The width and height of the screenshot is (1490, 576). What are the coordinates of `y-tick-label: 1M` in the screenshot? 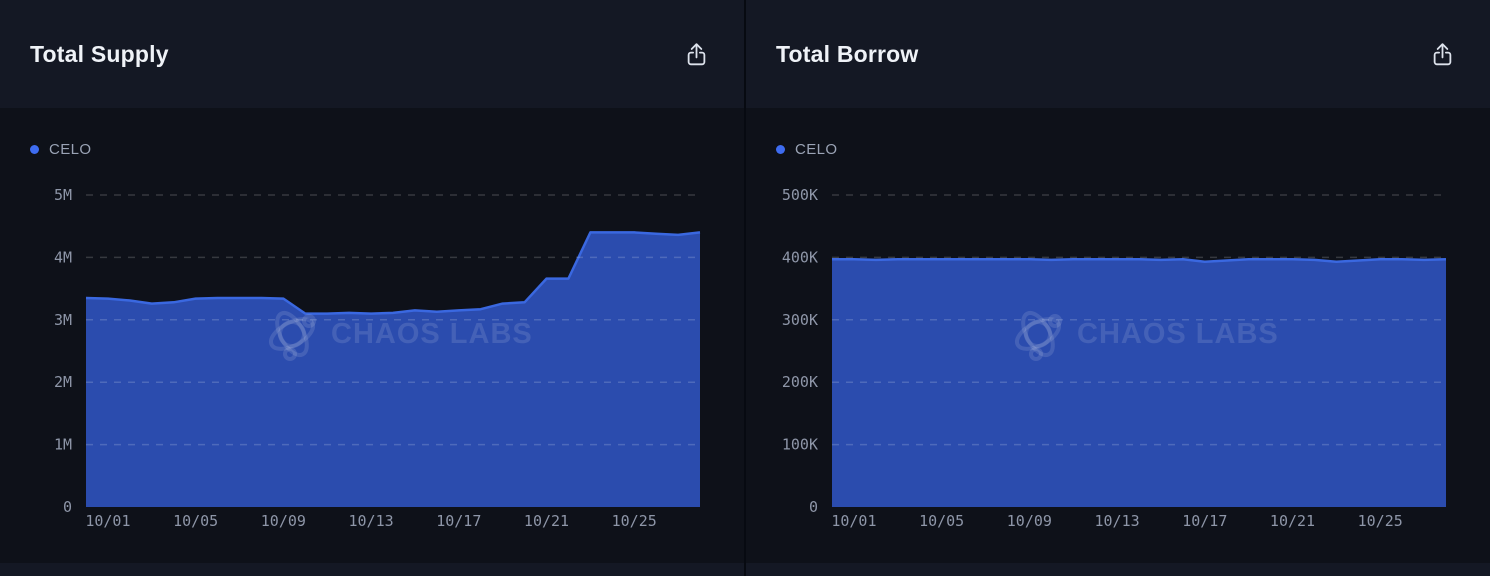 It's located at (63, 445).